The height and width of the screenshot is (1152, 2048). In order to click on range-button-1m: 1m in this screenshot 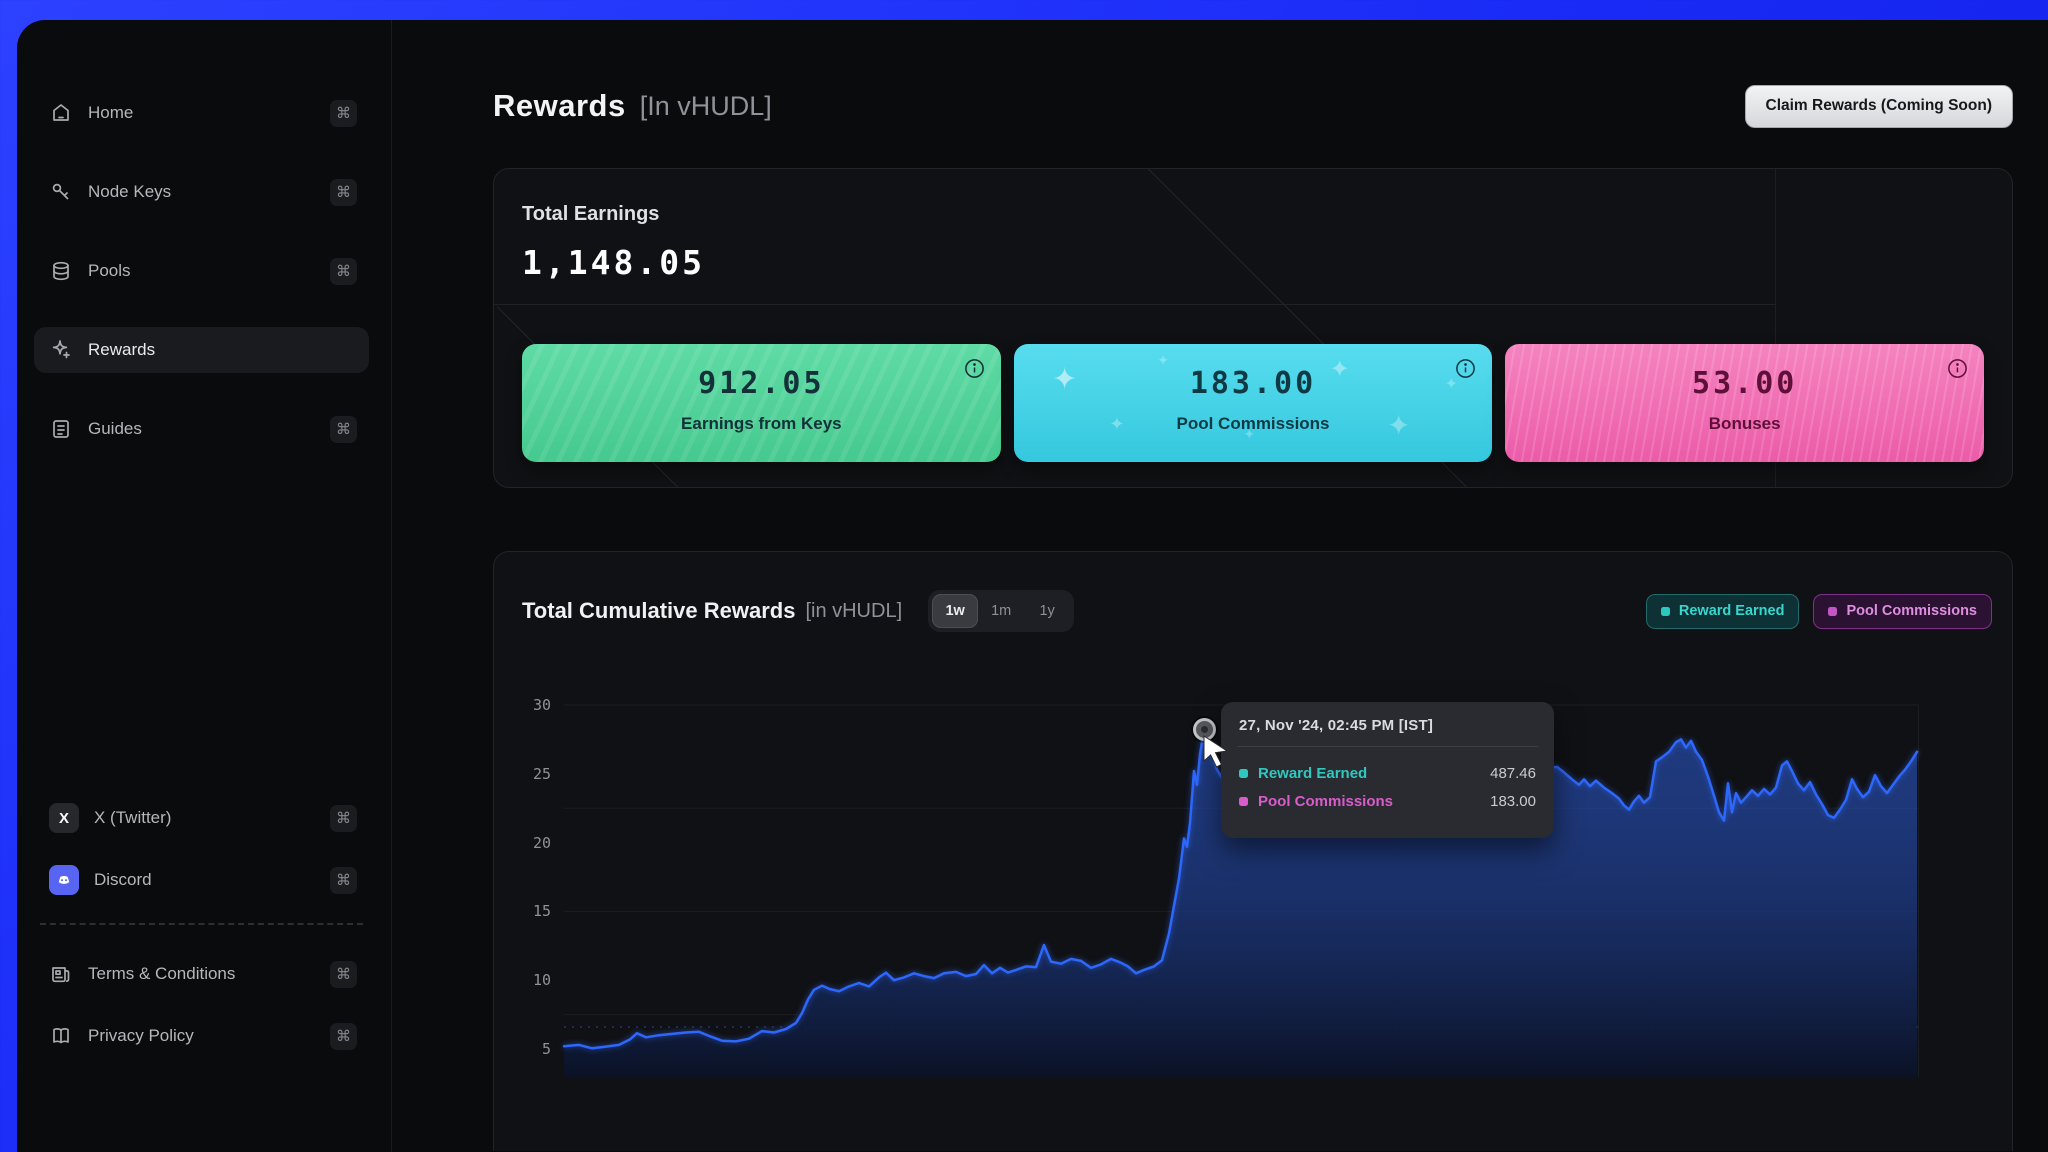, I will do `click(1001, 611)`.